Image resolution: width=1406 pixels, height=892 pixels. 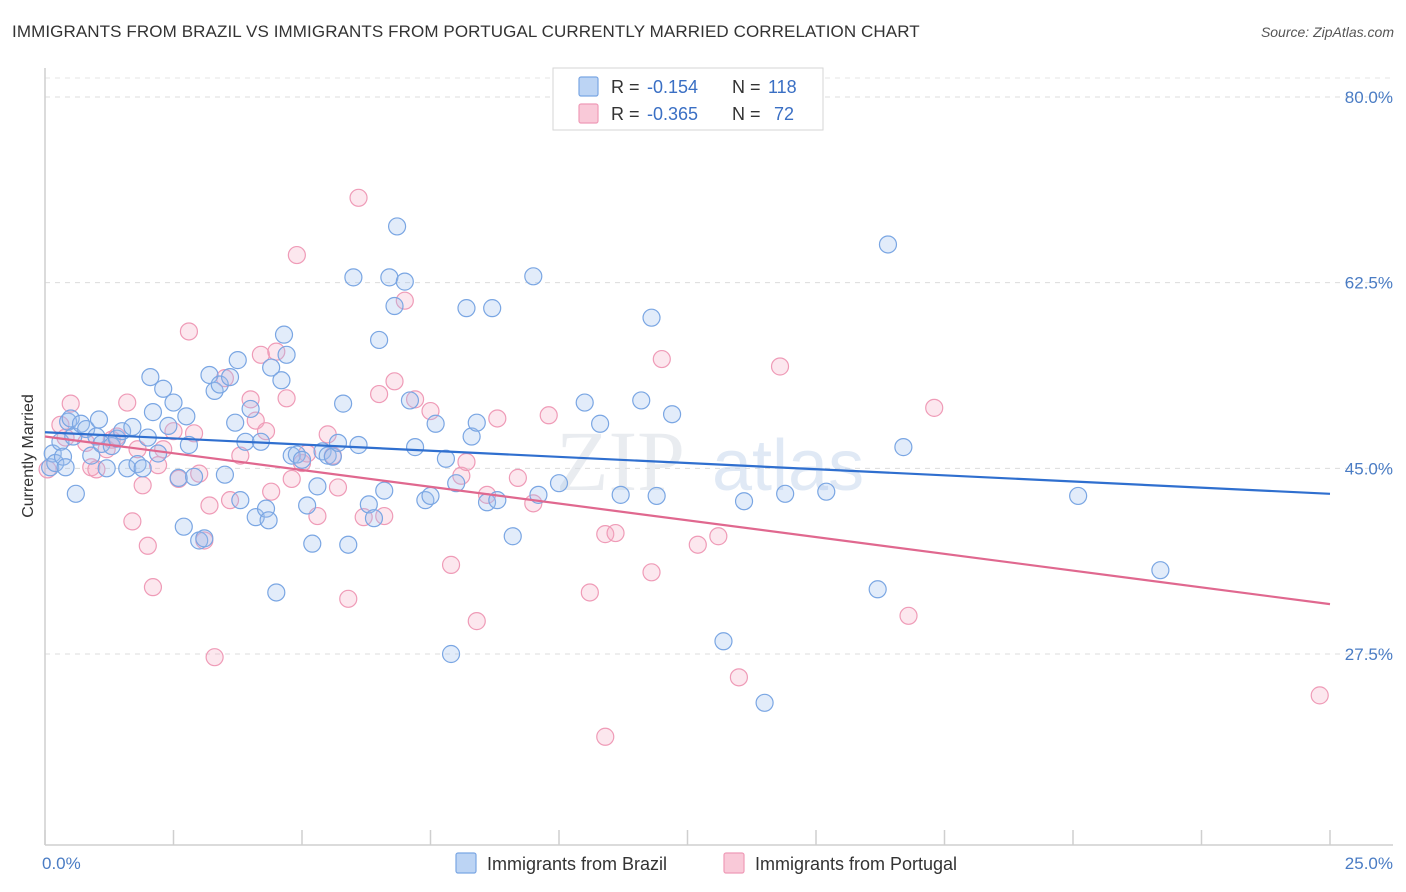 I want to click on legend-n-label-brazil: N =, so click(x=746, y=87).